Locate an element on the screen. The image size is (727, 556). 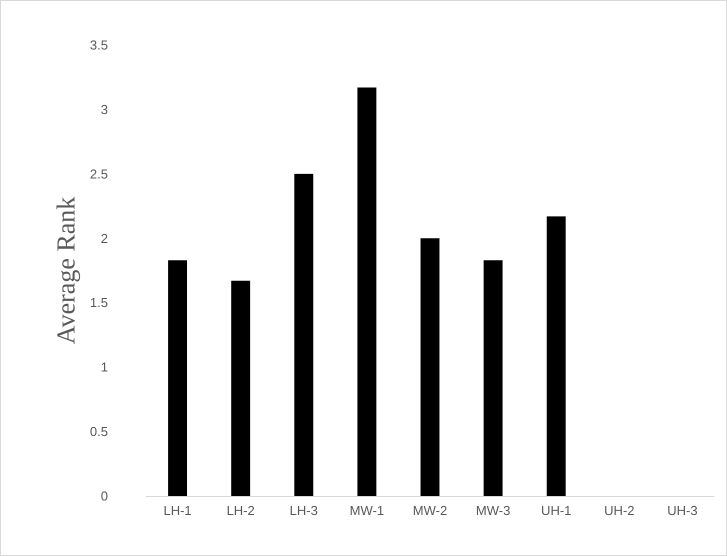
x-tick-label: MW-2 is located at coordinates (430, 510).